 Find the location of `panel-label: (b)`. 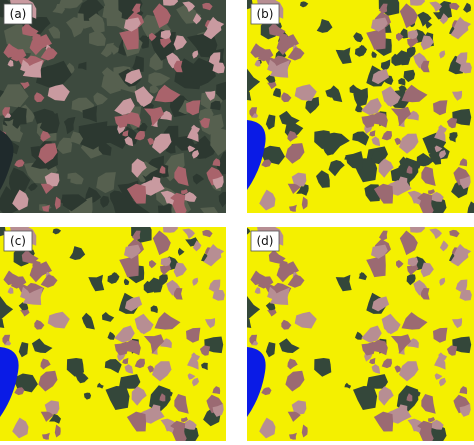

panel-label: (b) is located at coordinates (265, 14).